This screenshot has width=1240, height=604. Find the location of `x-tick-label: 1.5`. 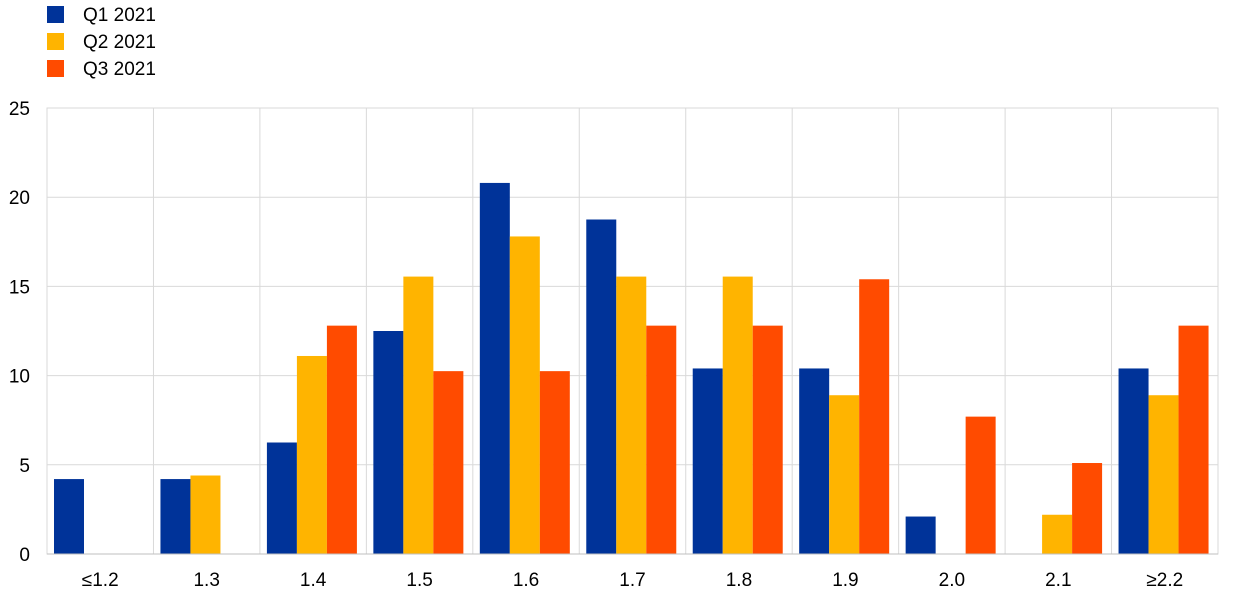

x-tick-label: 1.5 is located at coordinates (419, 580).